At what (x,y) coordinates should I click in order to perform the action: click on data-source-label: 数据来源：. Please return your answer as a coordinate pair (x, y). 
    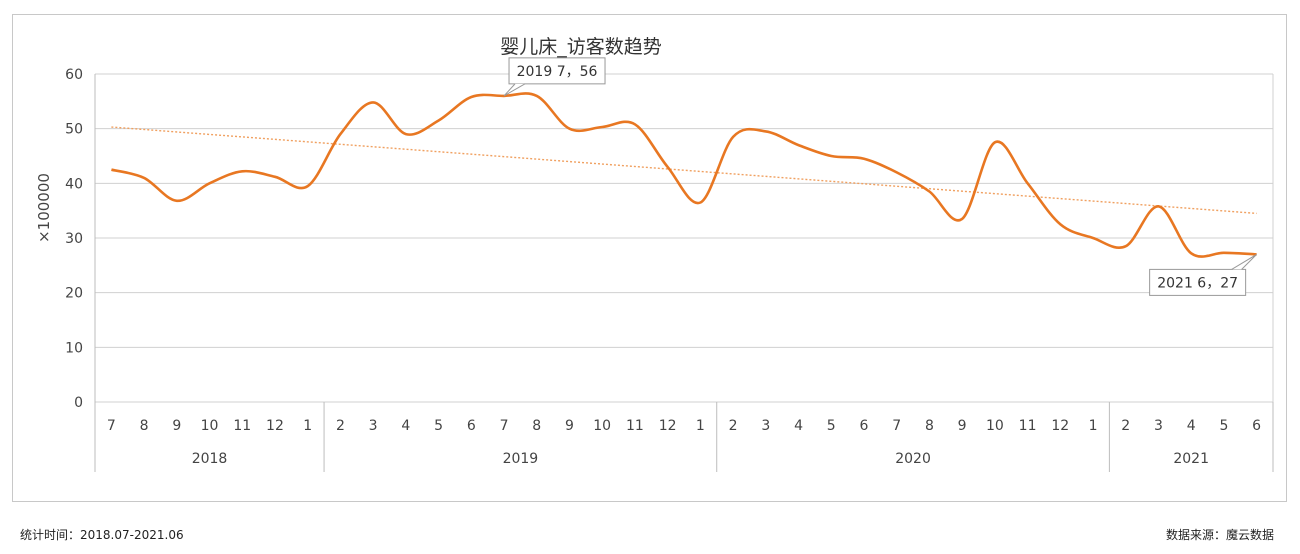
    Looking at the image, I should click on (1195, 535).